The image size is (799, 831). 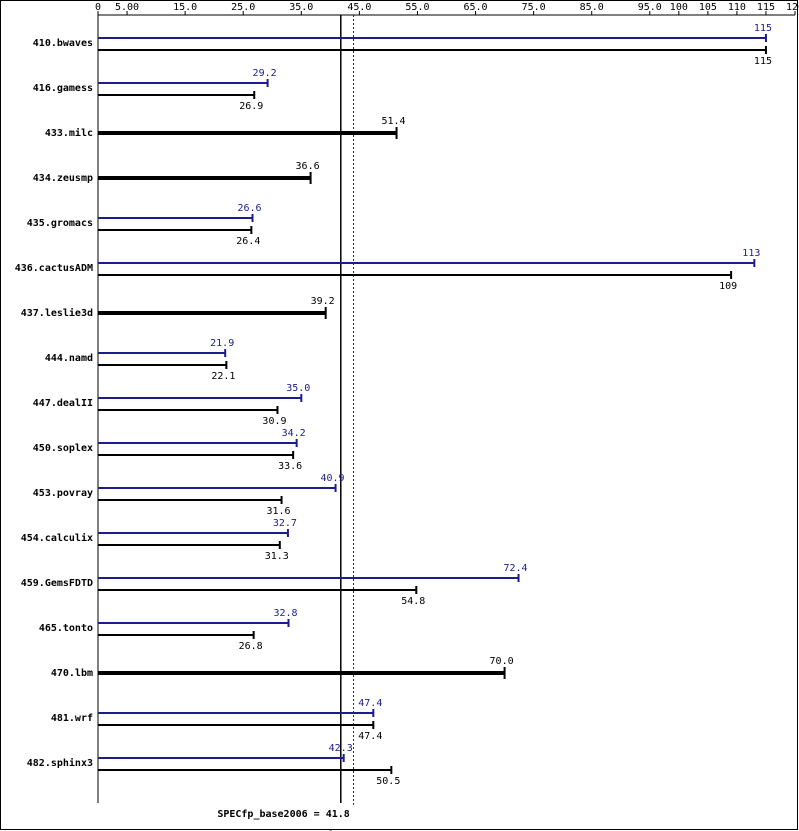 What do you see at coordinates (388, 781) in the screenshot?
I see `value-label: 50.5` at bounding box center [388, 781].